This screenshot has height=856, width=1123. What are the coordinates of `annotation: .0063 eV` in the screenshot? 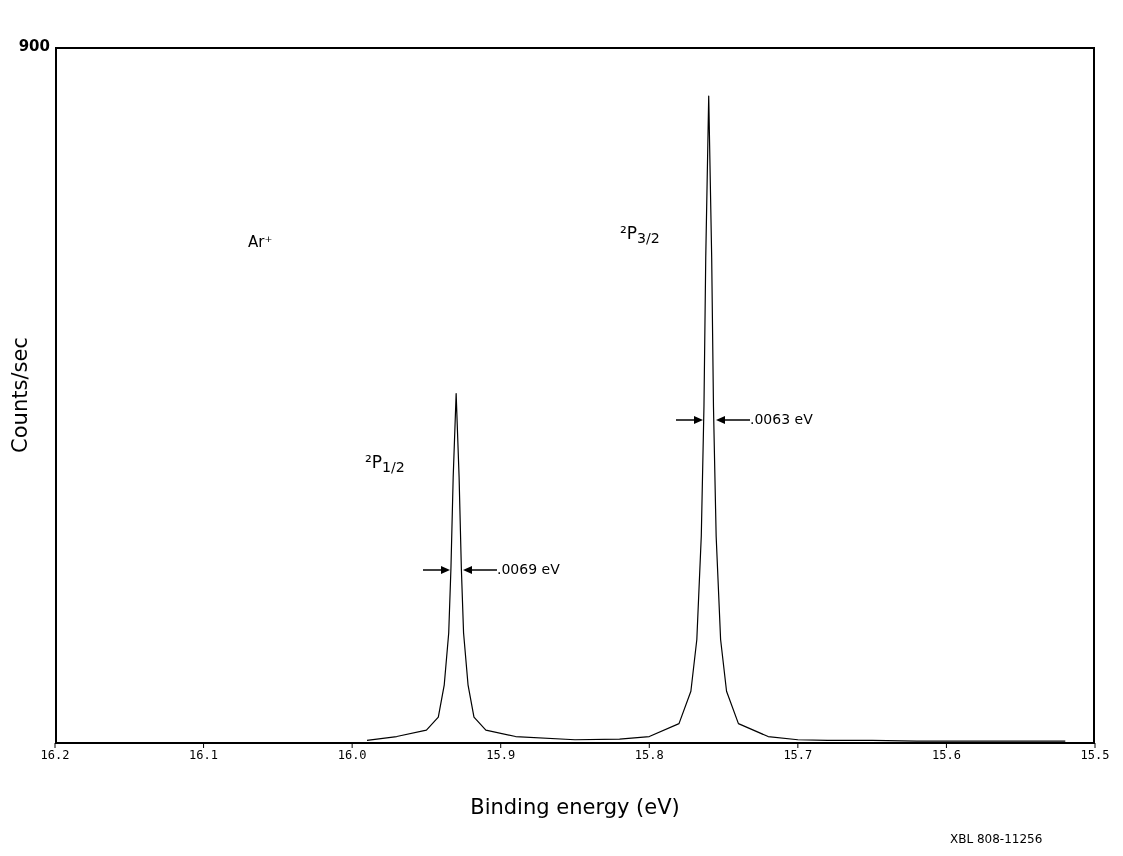 It's located at (781, 419).